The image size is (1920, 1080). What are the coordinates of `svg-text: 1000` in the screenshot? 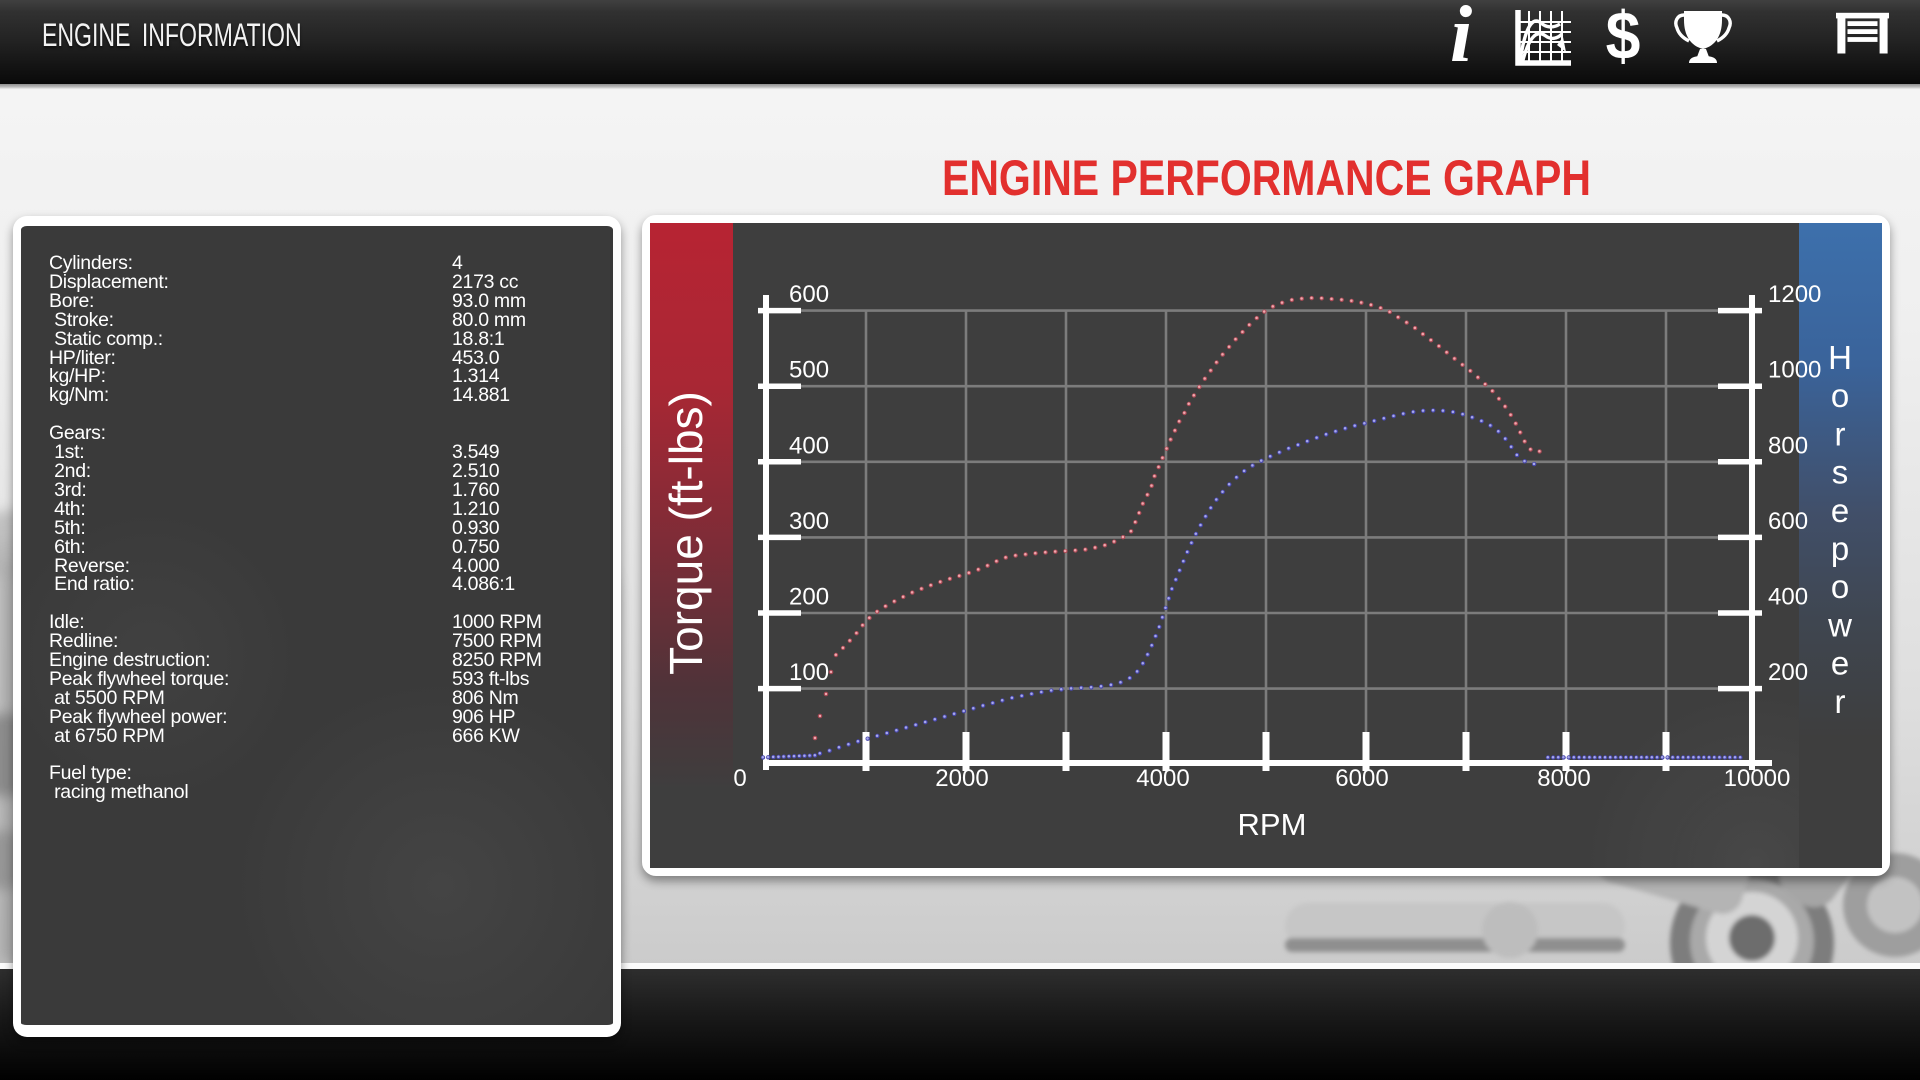 It's located at (1794, 370).